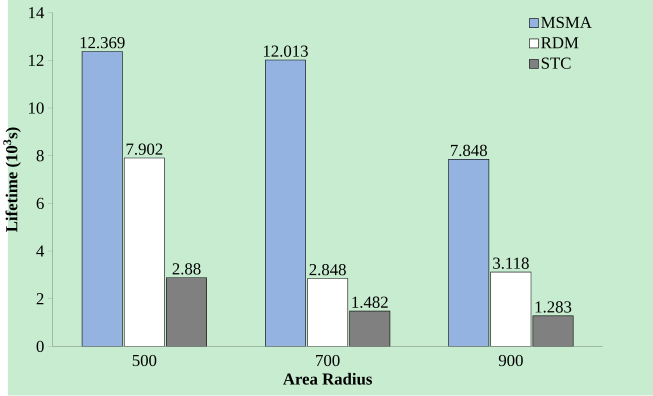  What do you see at coordinates (40, 251) in the screenshot?
I see `y-tick-label: 4` at bounding box center [40, 251].